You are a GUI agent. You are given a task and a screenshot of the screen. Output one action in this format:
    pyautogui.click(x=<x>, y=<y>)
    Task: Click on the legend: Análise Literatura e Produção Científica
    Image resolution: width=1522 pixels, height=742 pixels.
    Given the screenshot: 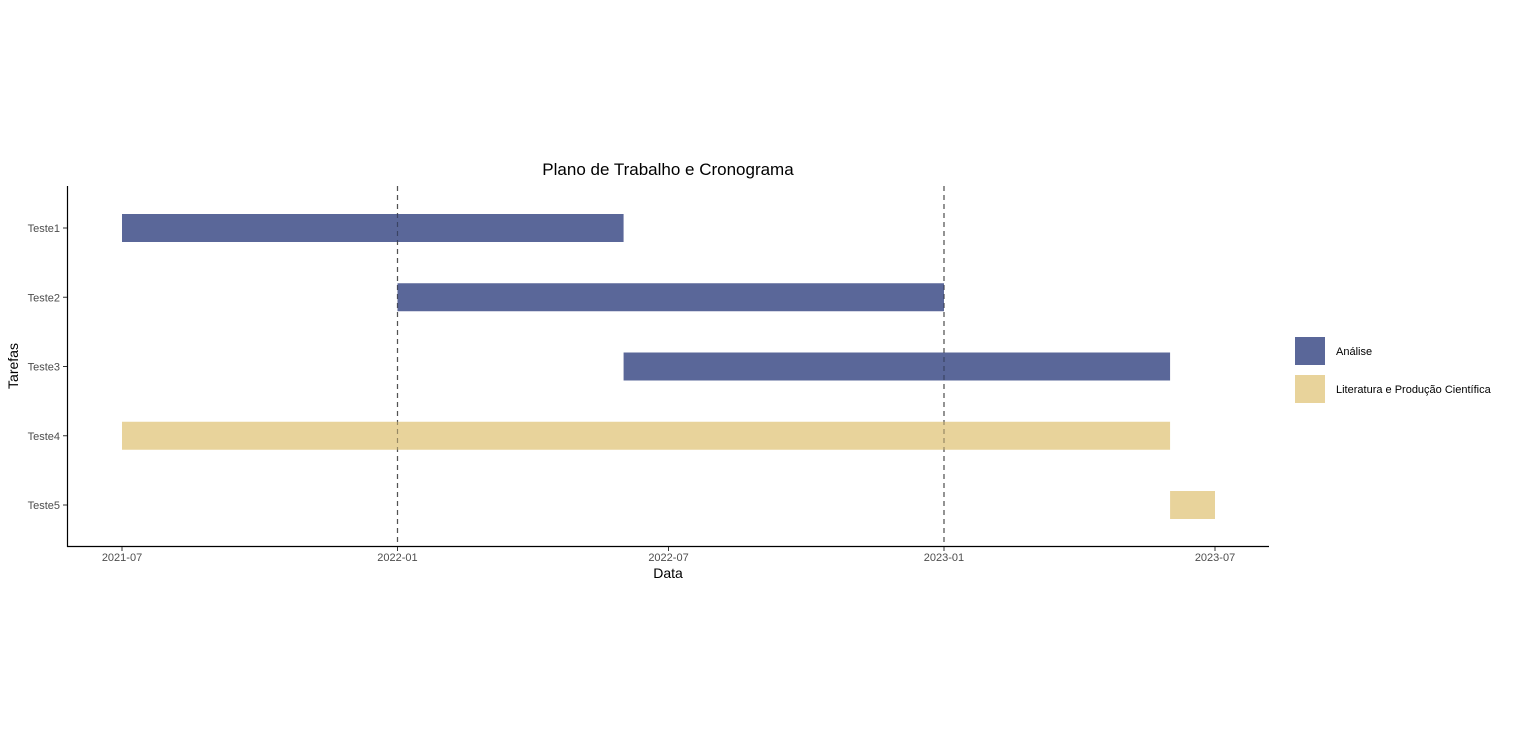 What is the action you would take?
    pyautogui.click(x=1393, y=370)
    